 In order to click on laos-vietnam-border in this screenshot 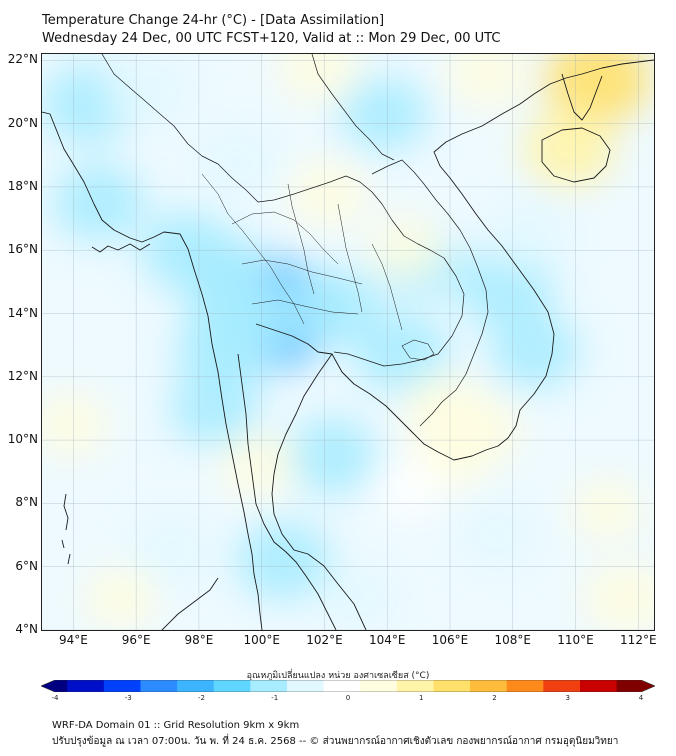, I will do `click(430, 293)`.